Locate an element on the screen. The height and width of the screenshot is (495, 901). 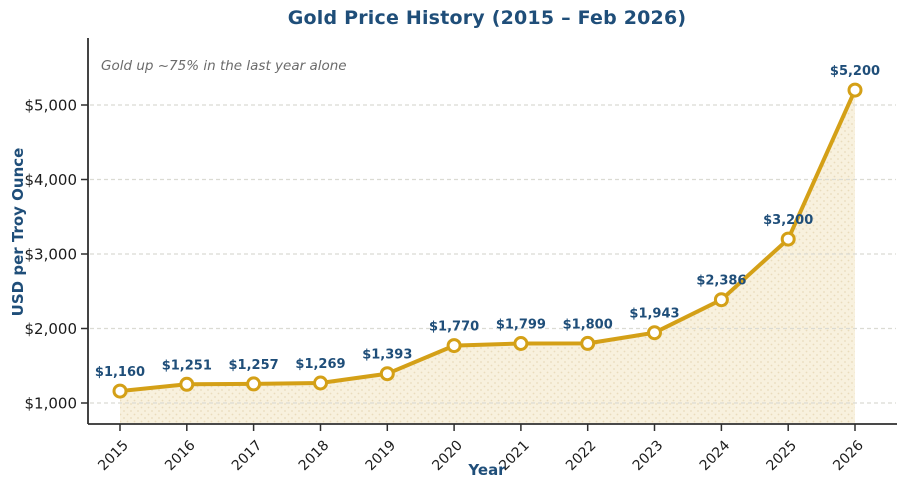
data-point-2026 is located at coordinates (855, 90).